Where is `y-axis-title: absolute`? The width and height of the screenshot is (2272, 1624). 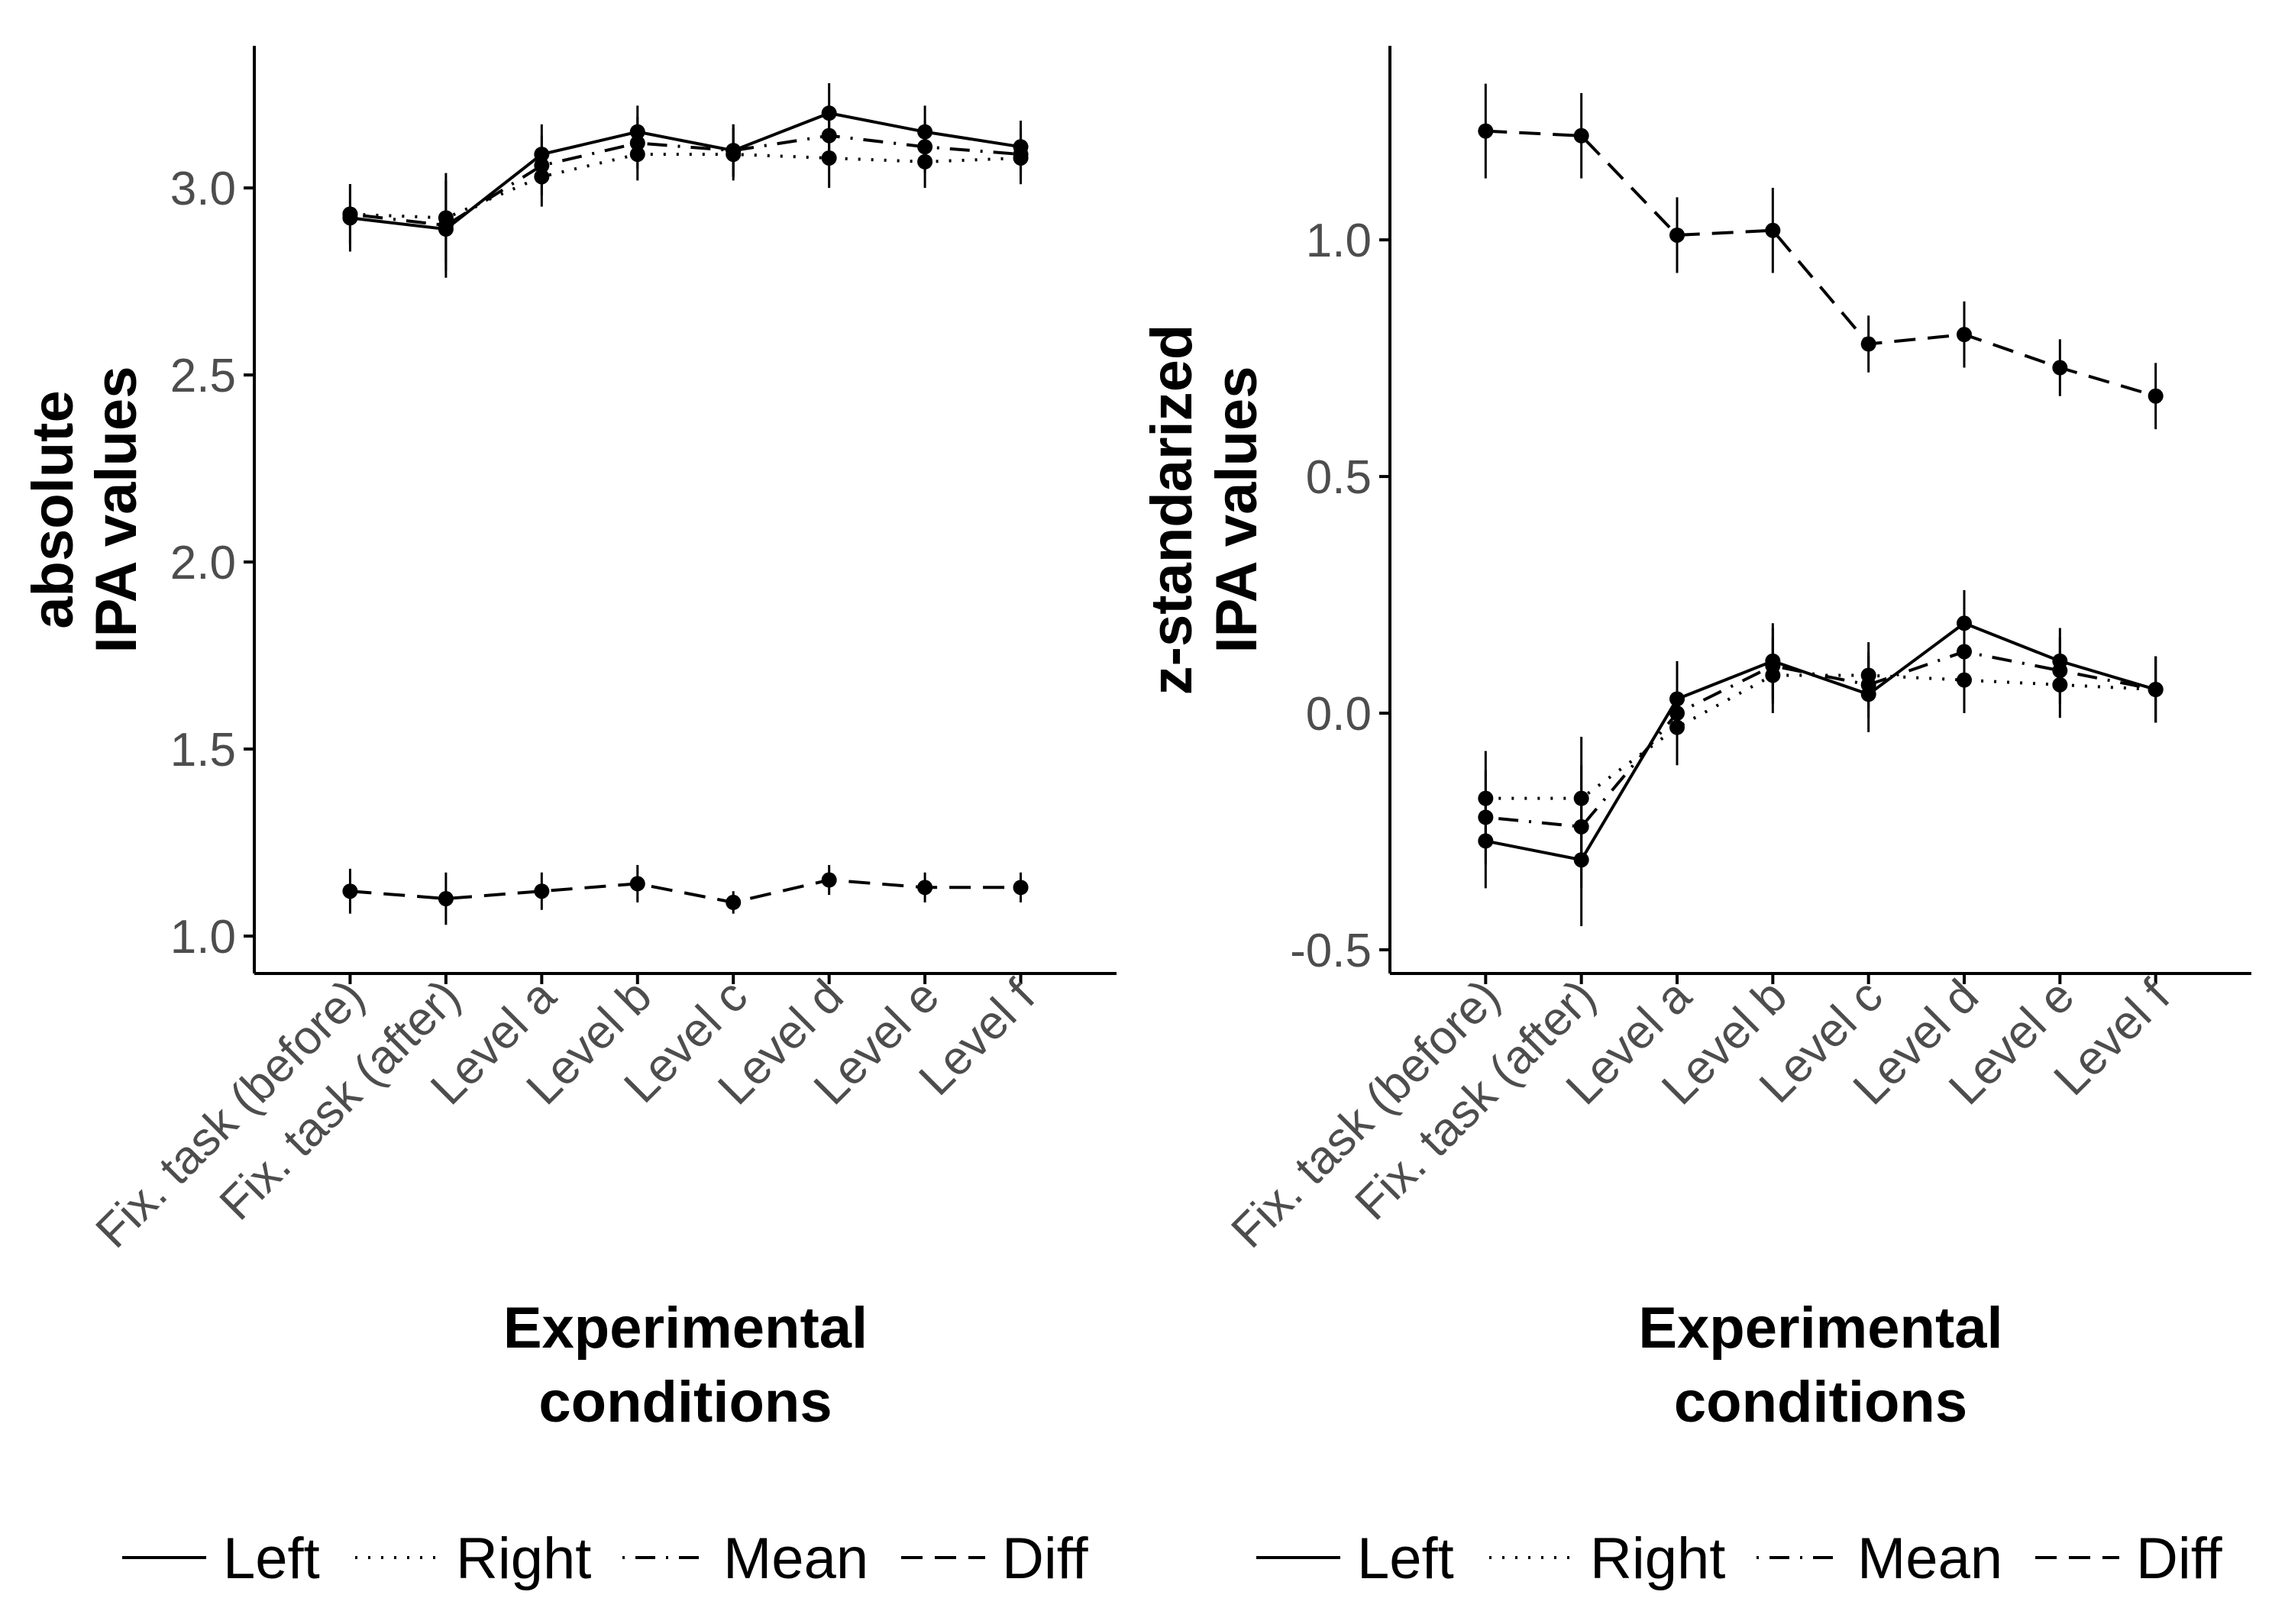
y-axis-title: absolute is located at coordinates (53, 509).